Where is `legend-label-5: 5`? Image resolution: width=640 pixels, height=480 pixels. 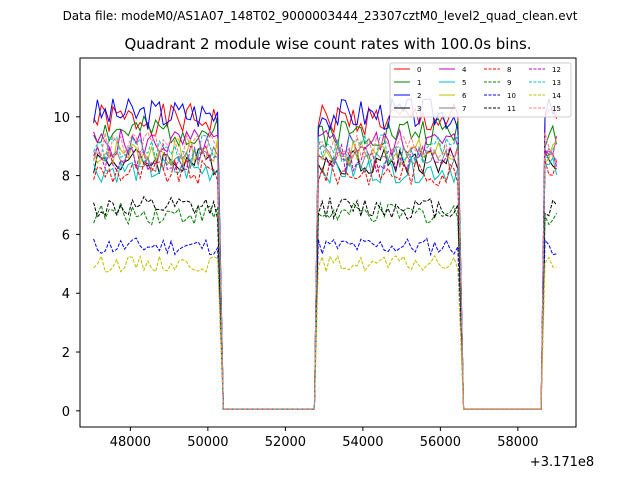 legend-label-5: 5 is located at coordinates (464, 83).